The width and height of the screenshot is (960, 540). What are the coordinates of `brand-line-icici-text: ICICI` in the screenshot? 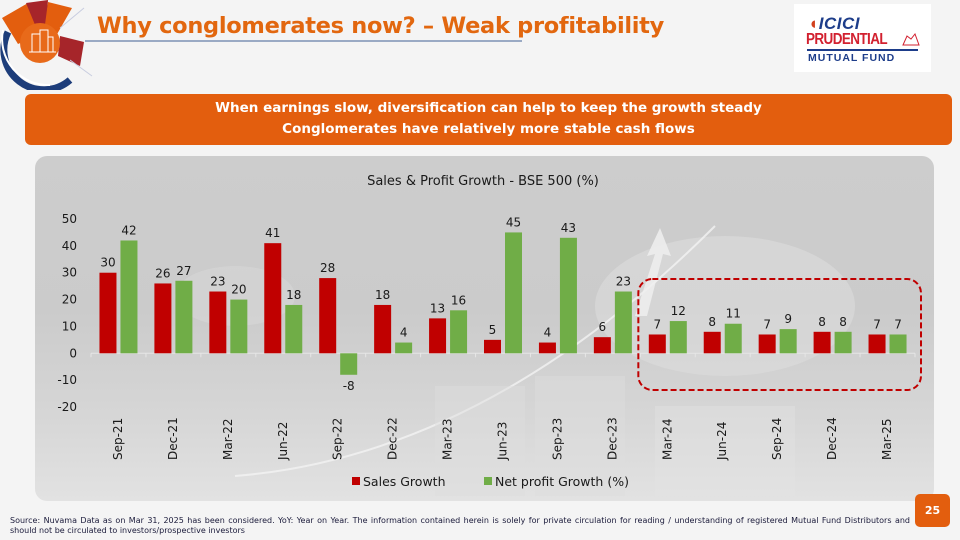 It's located at (839, 23).